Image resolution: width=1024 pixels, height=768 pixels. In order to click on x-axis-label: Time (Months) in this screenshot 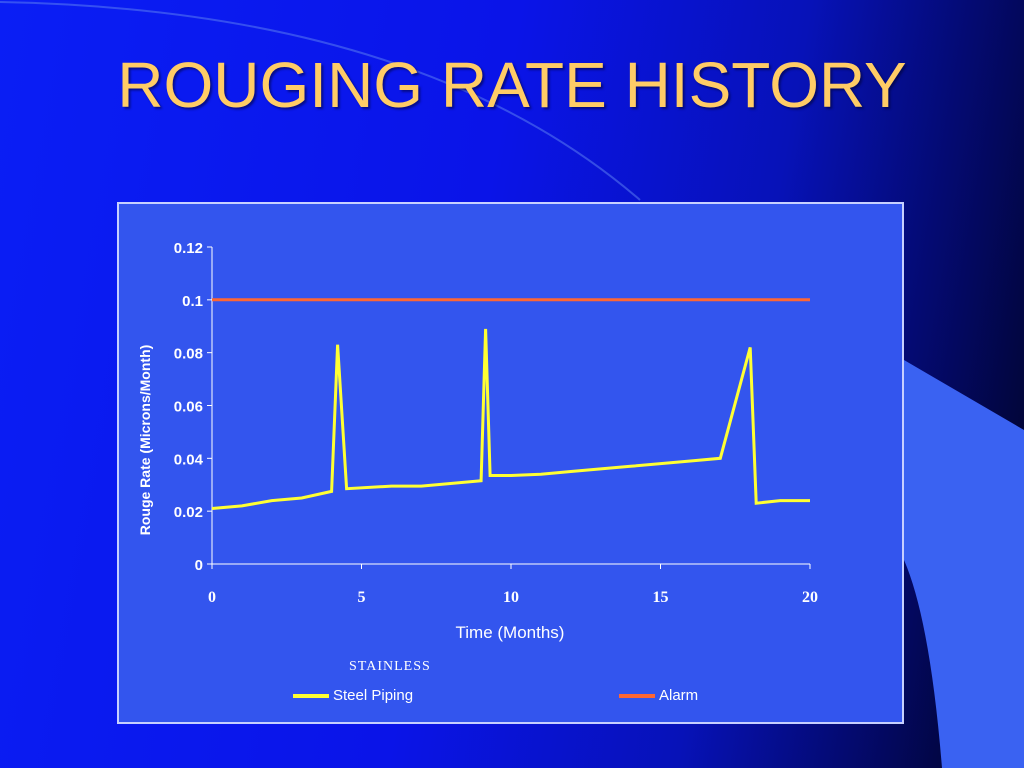, I will do `click(510, 632)`.